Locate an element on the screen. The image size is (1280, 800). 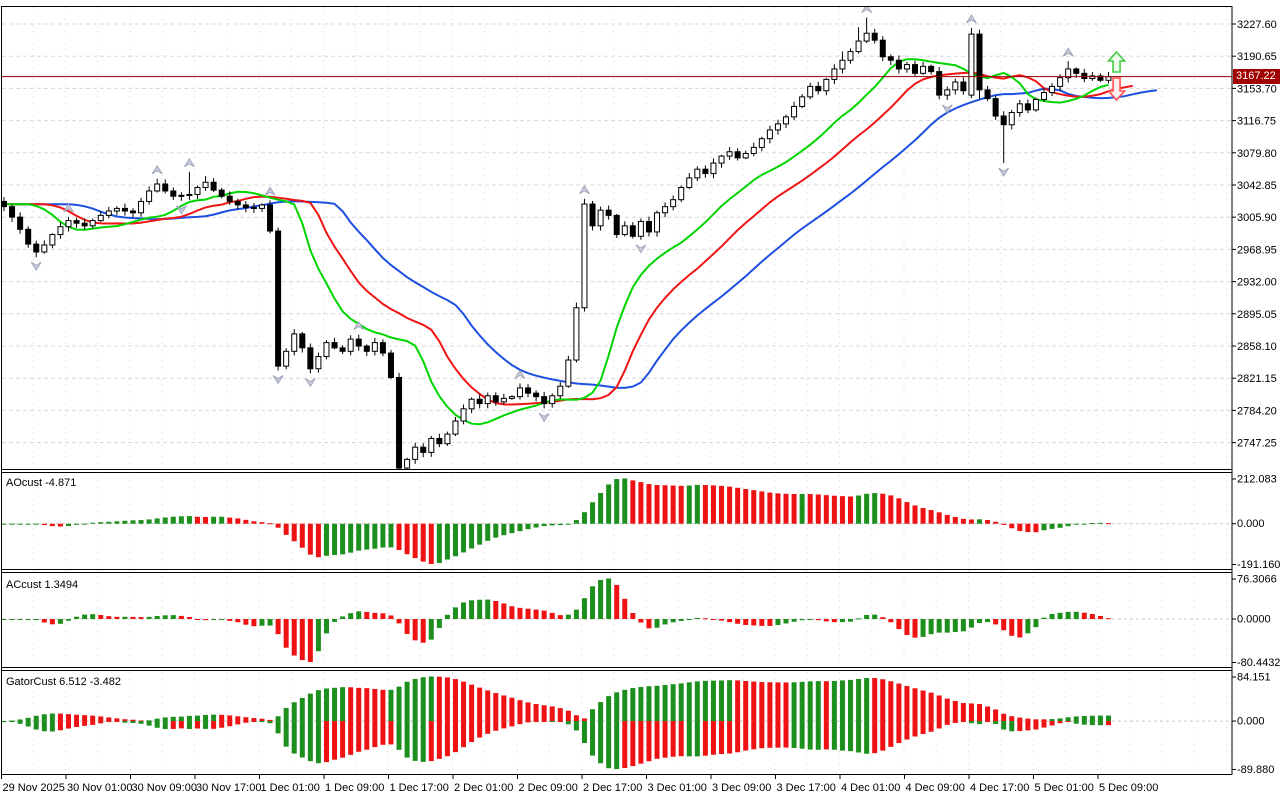
gator-histogram-axis-labels: 84.151 0.000 -89.880 is located at coordinates (1252, 724).